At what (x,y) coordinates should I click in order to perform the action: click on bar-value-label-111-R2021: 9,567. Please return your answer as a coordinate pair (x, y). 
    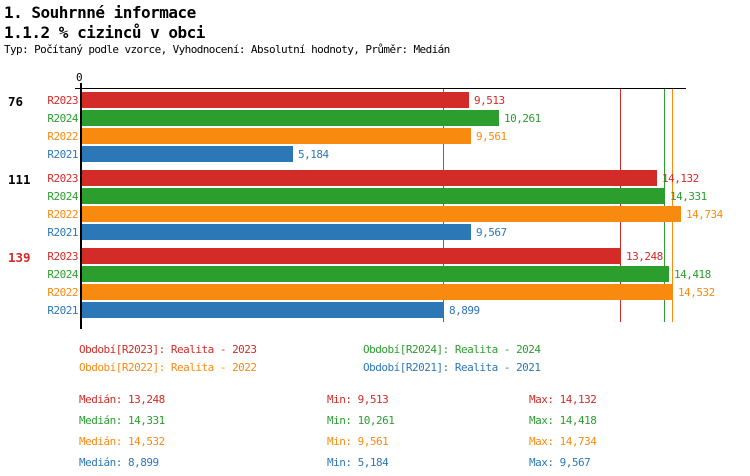
    Looking at the image, I should click on (491, 232).